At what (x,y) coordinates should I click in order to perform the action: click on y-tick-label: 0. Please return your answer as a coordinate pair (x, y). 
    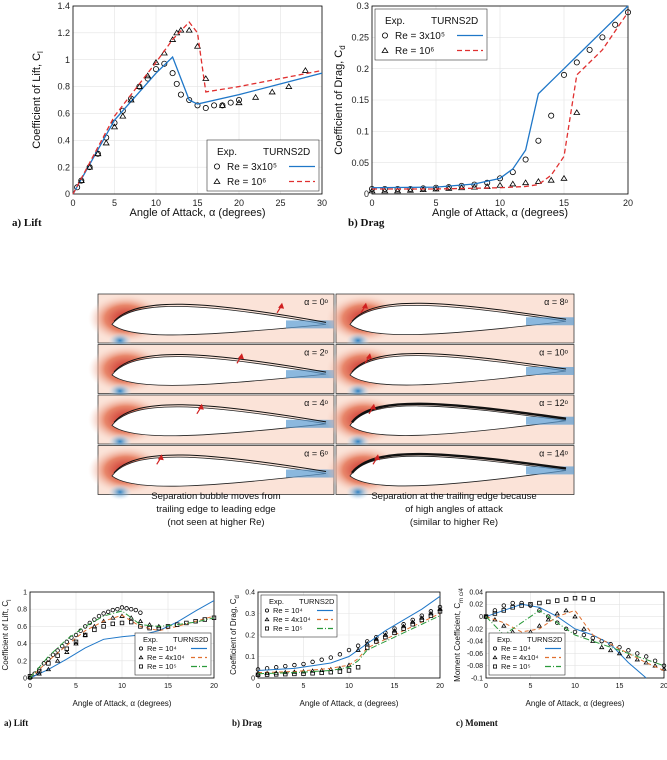
    Looking at the image, I should click on (67, 194).